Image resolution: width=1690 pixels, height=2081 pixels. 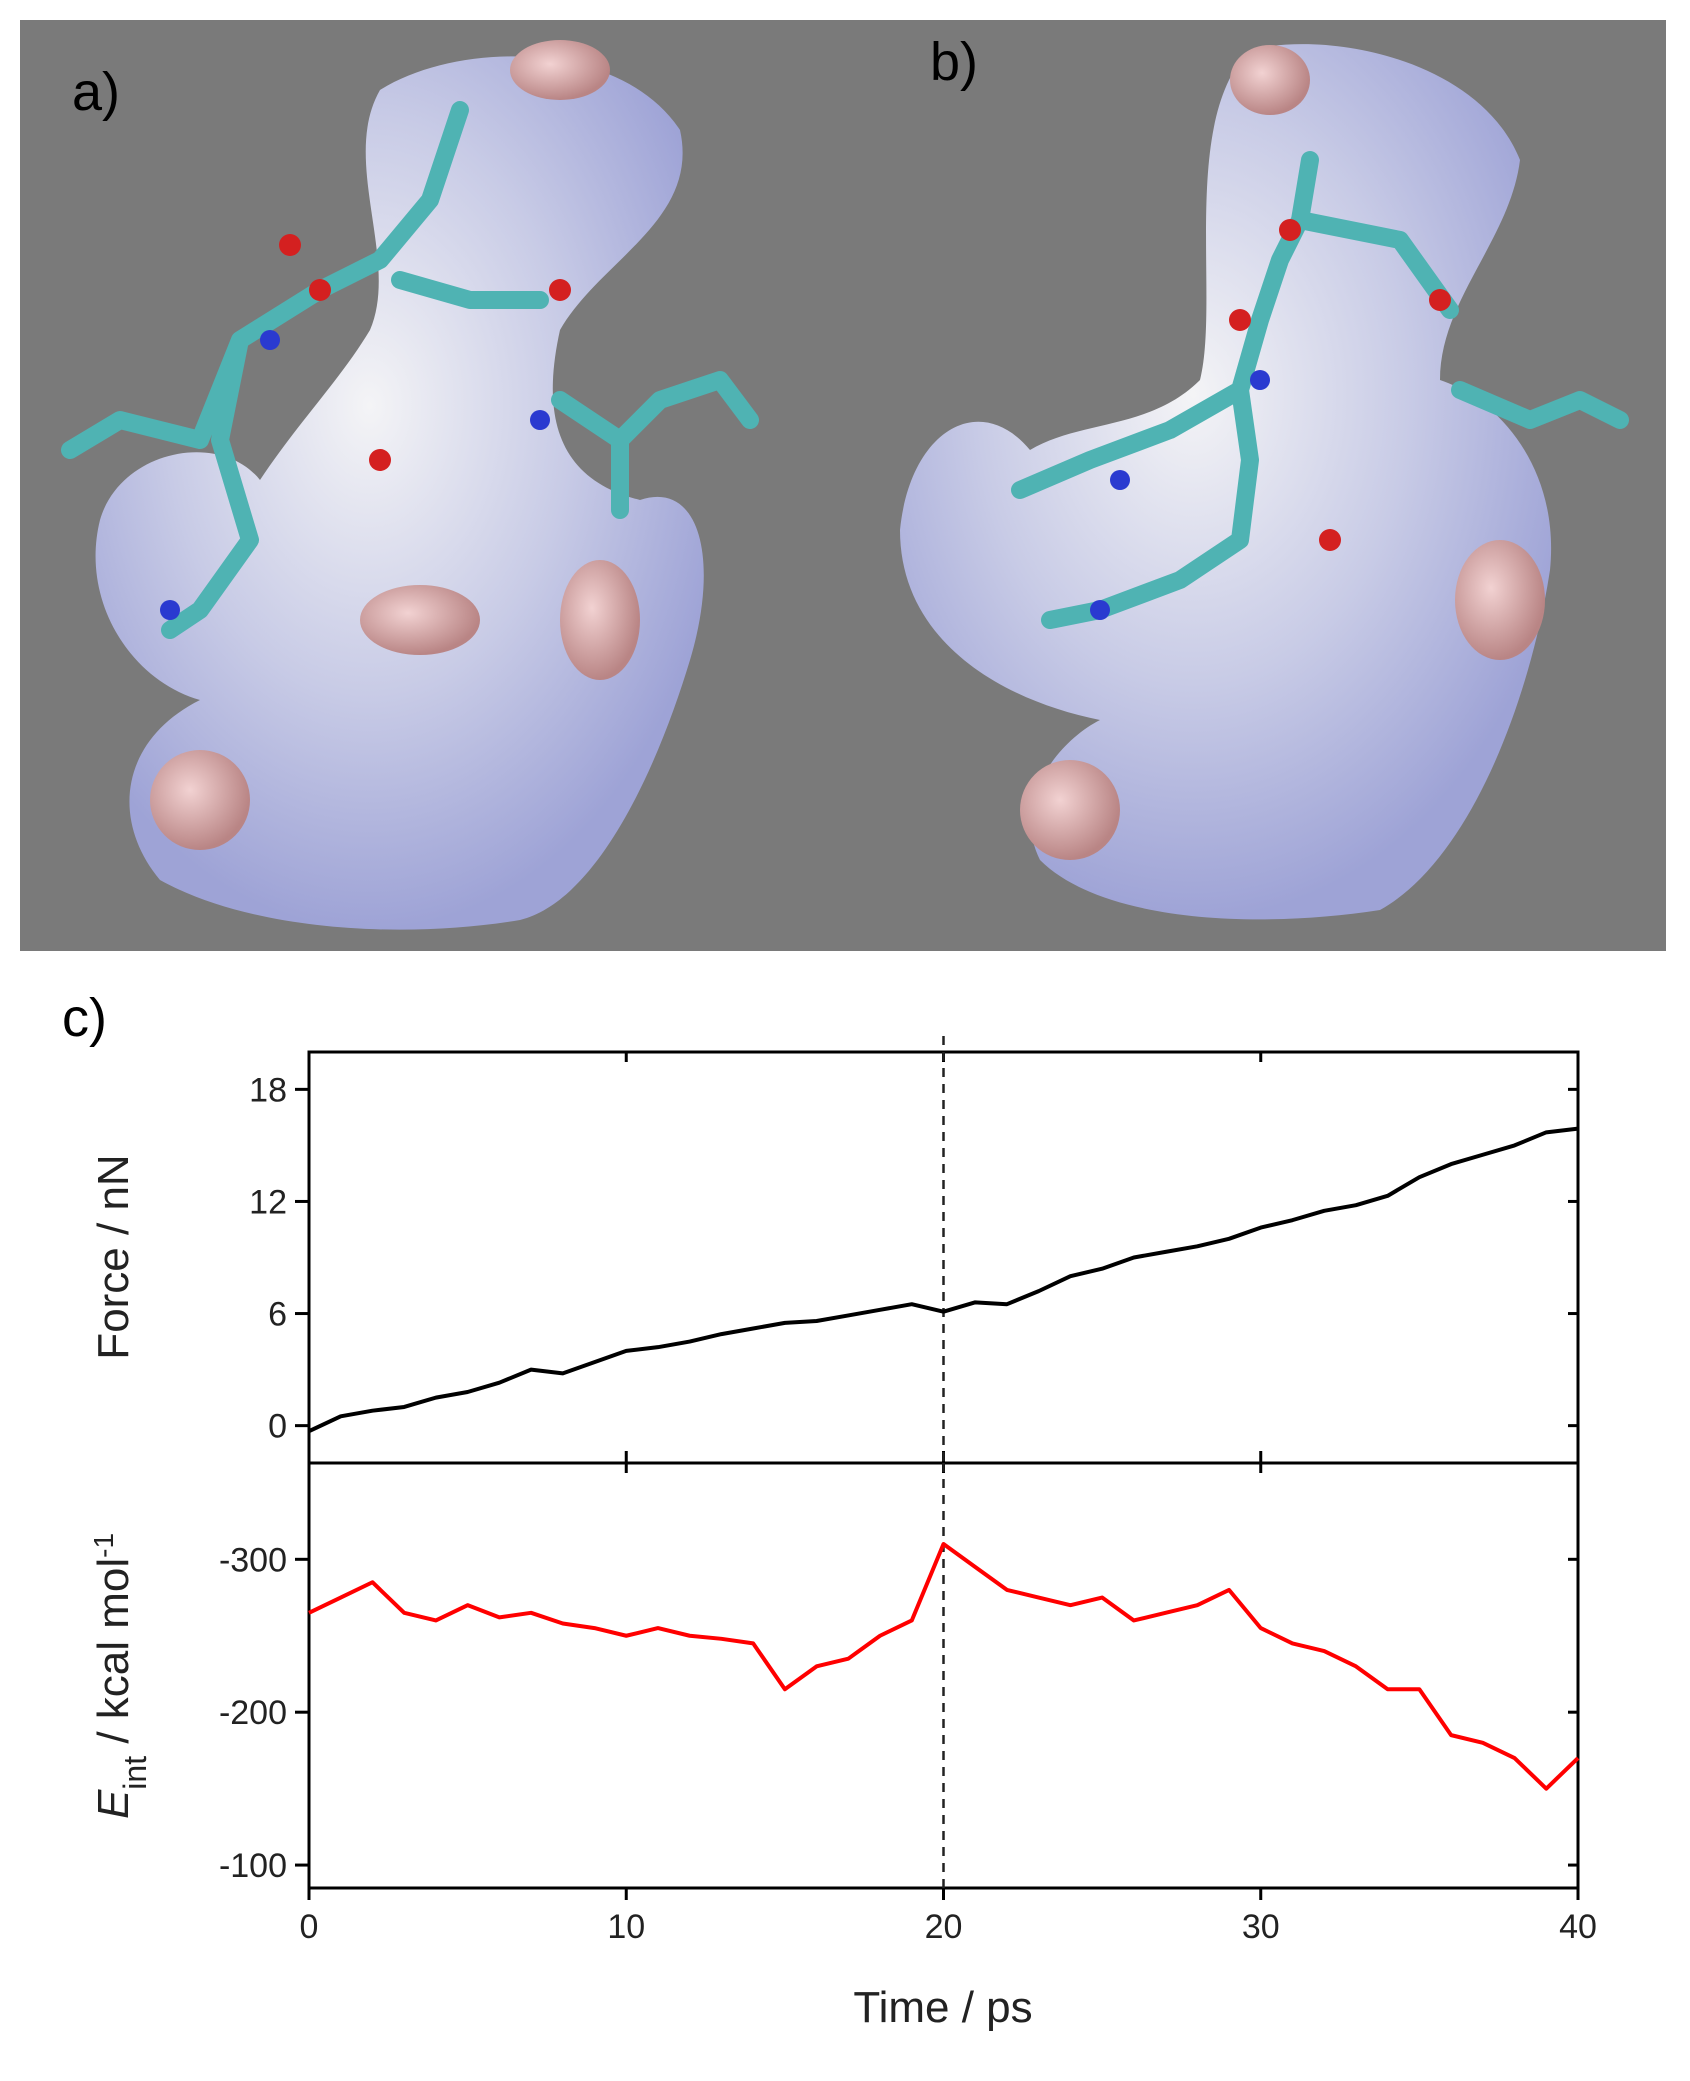 What do you see at coordinates (277, 1427) in the screenshot?
I see `y-tick-label: 0` at bounding box center [277, 1427].